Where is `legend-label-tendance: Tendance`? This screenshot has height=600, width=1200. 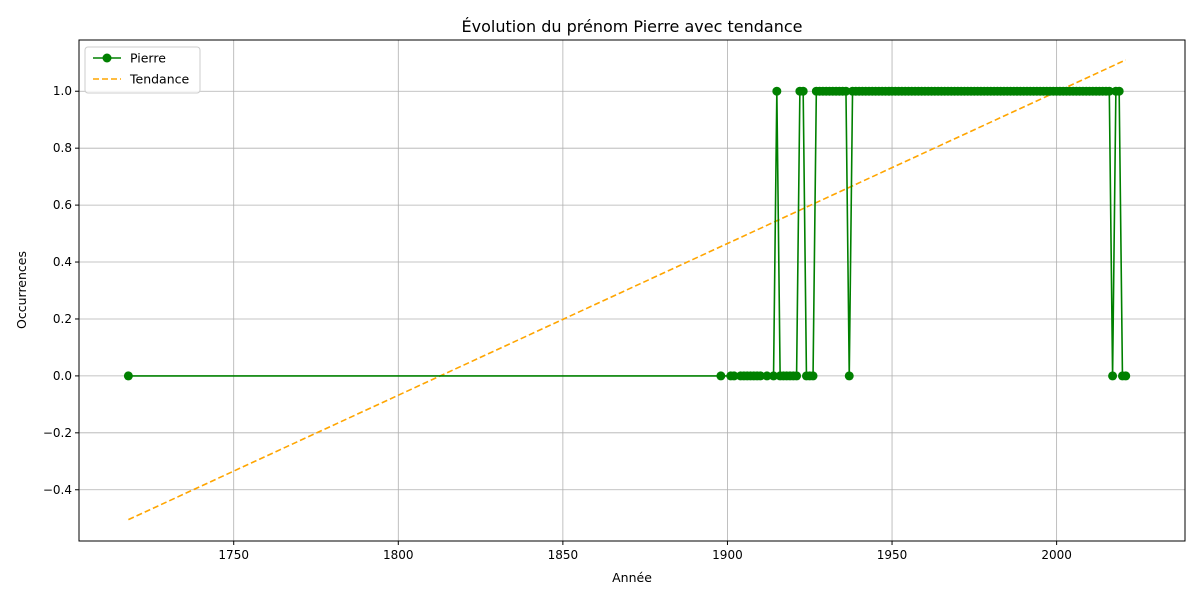
legend-label-tendance: Tendance is located at coordinates (159, 79).